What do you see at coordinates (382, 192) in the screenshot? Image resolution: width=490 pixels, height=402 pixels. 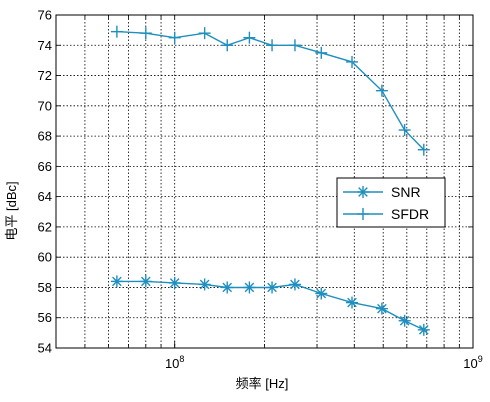 I see `legend-entry-snr: SNR` at bounding box center [382, 192].